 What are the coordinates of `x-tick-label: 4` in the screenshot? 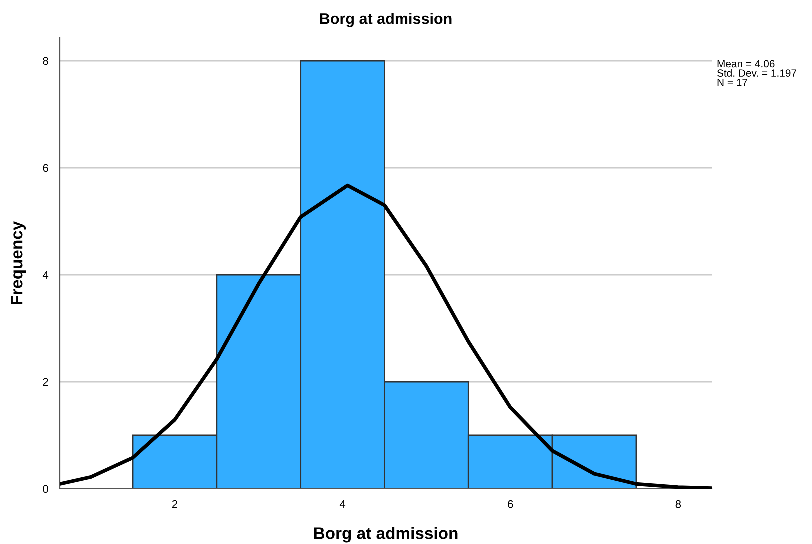 It's located at (343, 504).